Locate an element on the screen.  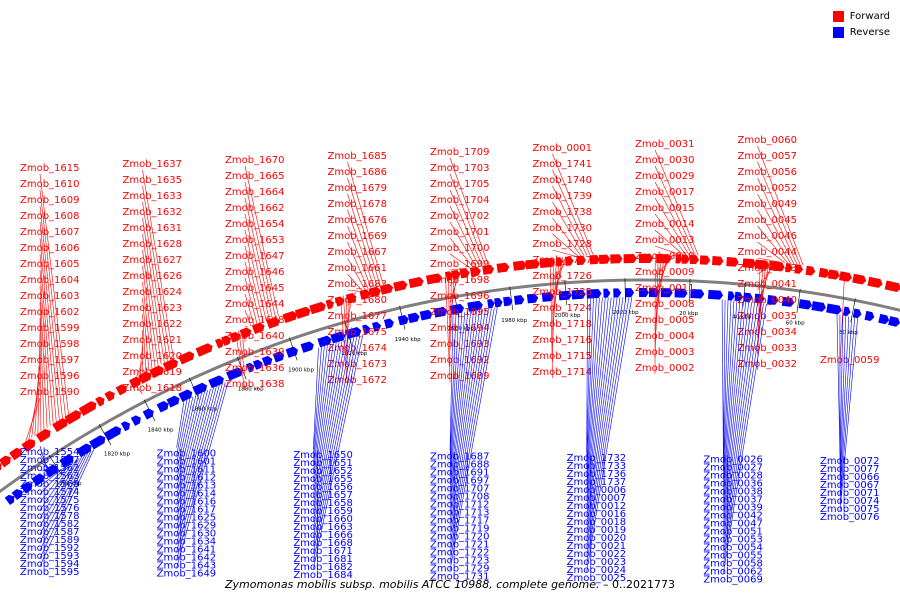
reverse-gene-label: Zmob_1582 is located at coordinates (50, 524).